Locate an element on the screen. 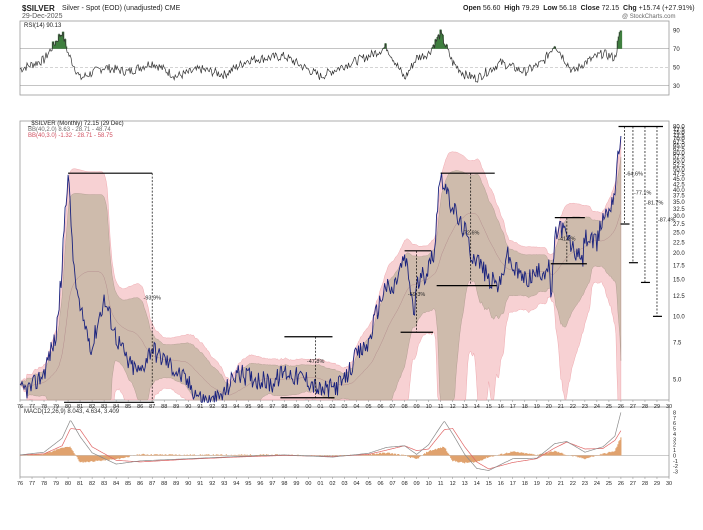  x-tick-label: 15 is located at coordinates (489, 484).